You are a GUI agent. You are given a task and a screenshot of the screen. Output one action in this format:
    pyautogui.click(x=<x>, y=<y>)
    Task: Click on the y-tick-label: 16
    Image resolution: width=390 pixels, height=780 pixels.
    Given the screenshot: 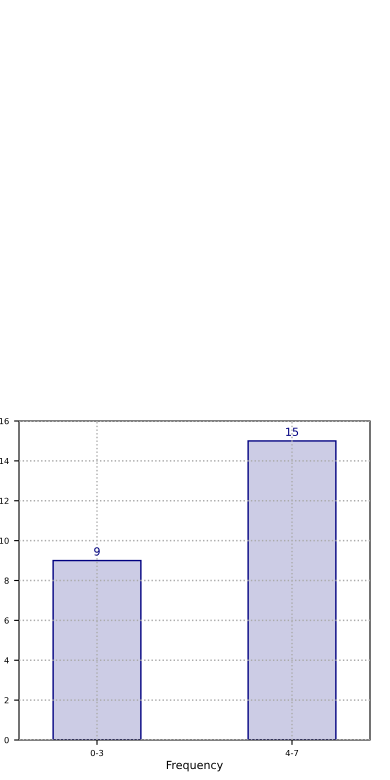 What is the action you would take?
    pyautogui.click(x=4, y=421)
    